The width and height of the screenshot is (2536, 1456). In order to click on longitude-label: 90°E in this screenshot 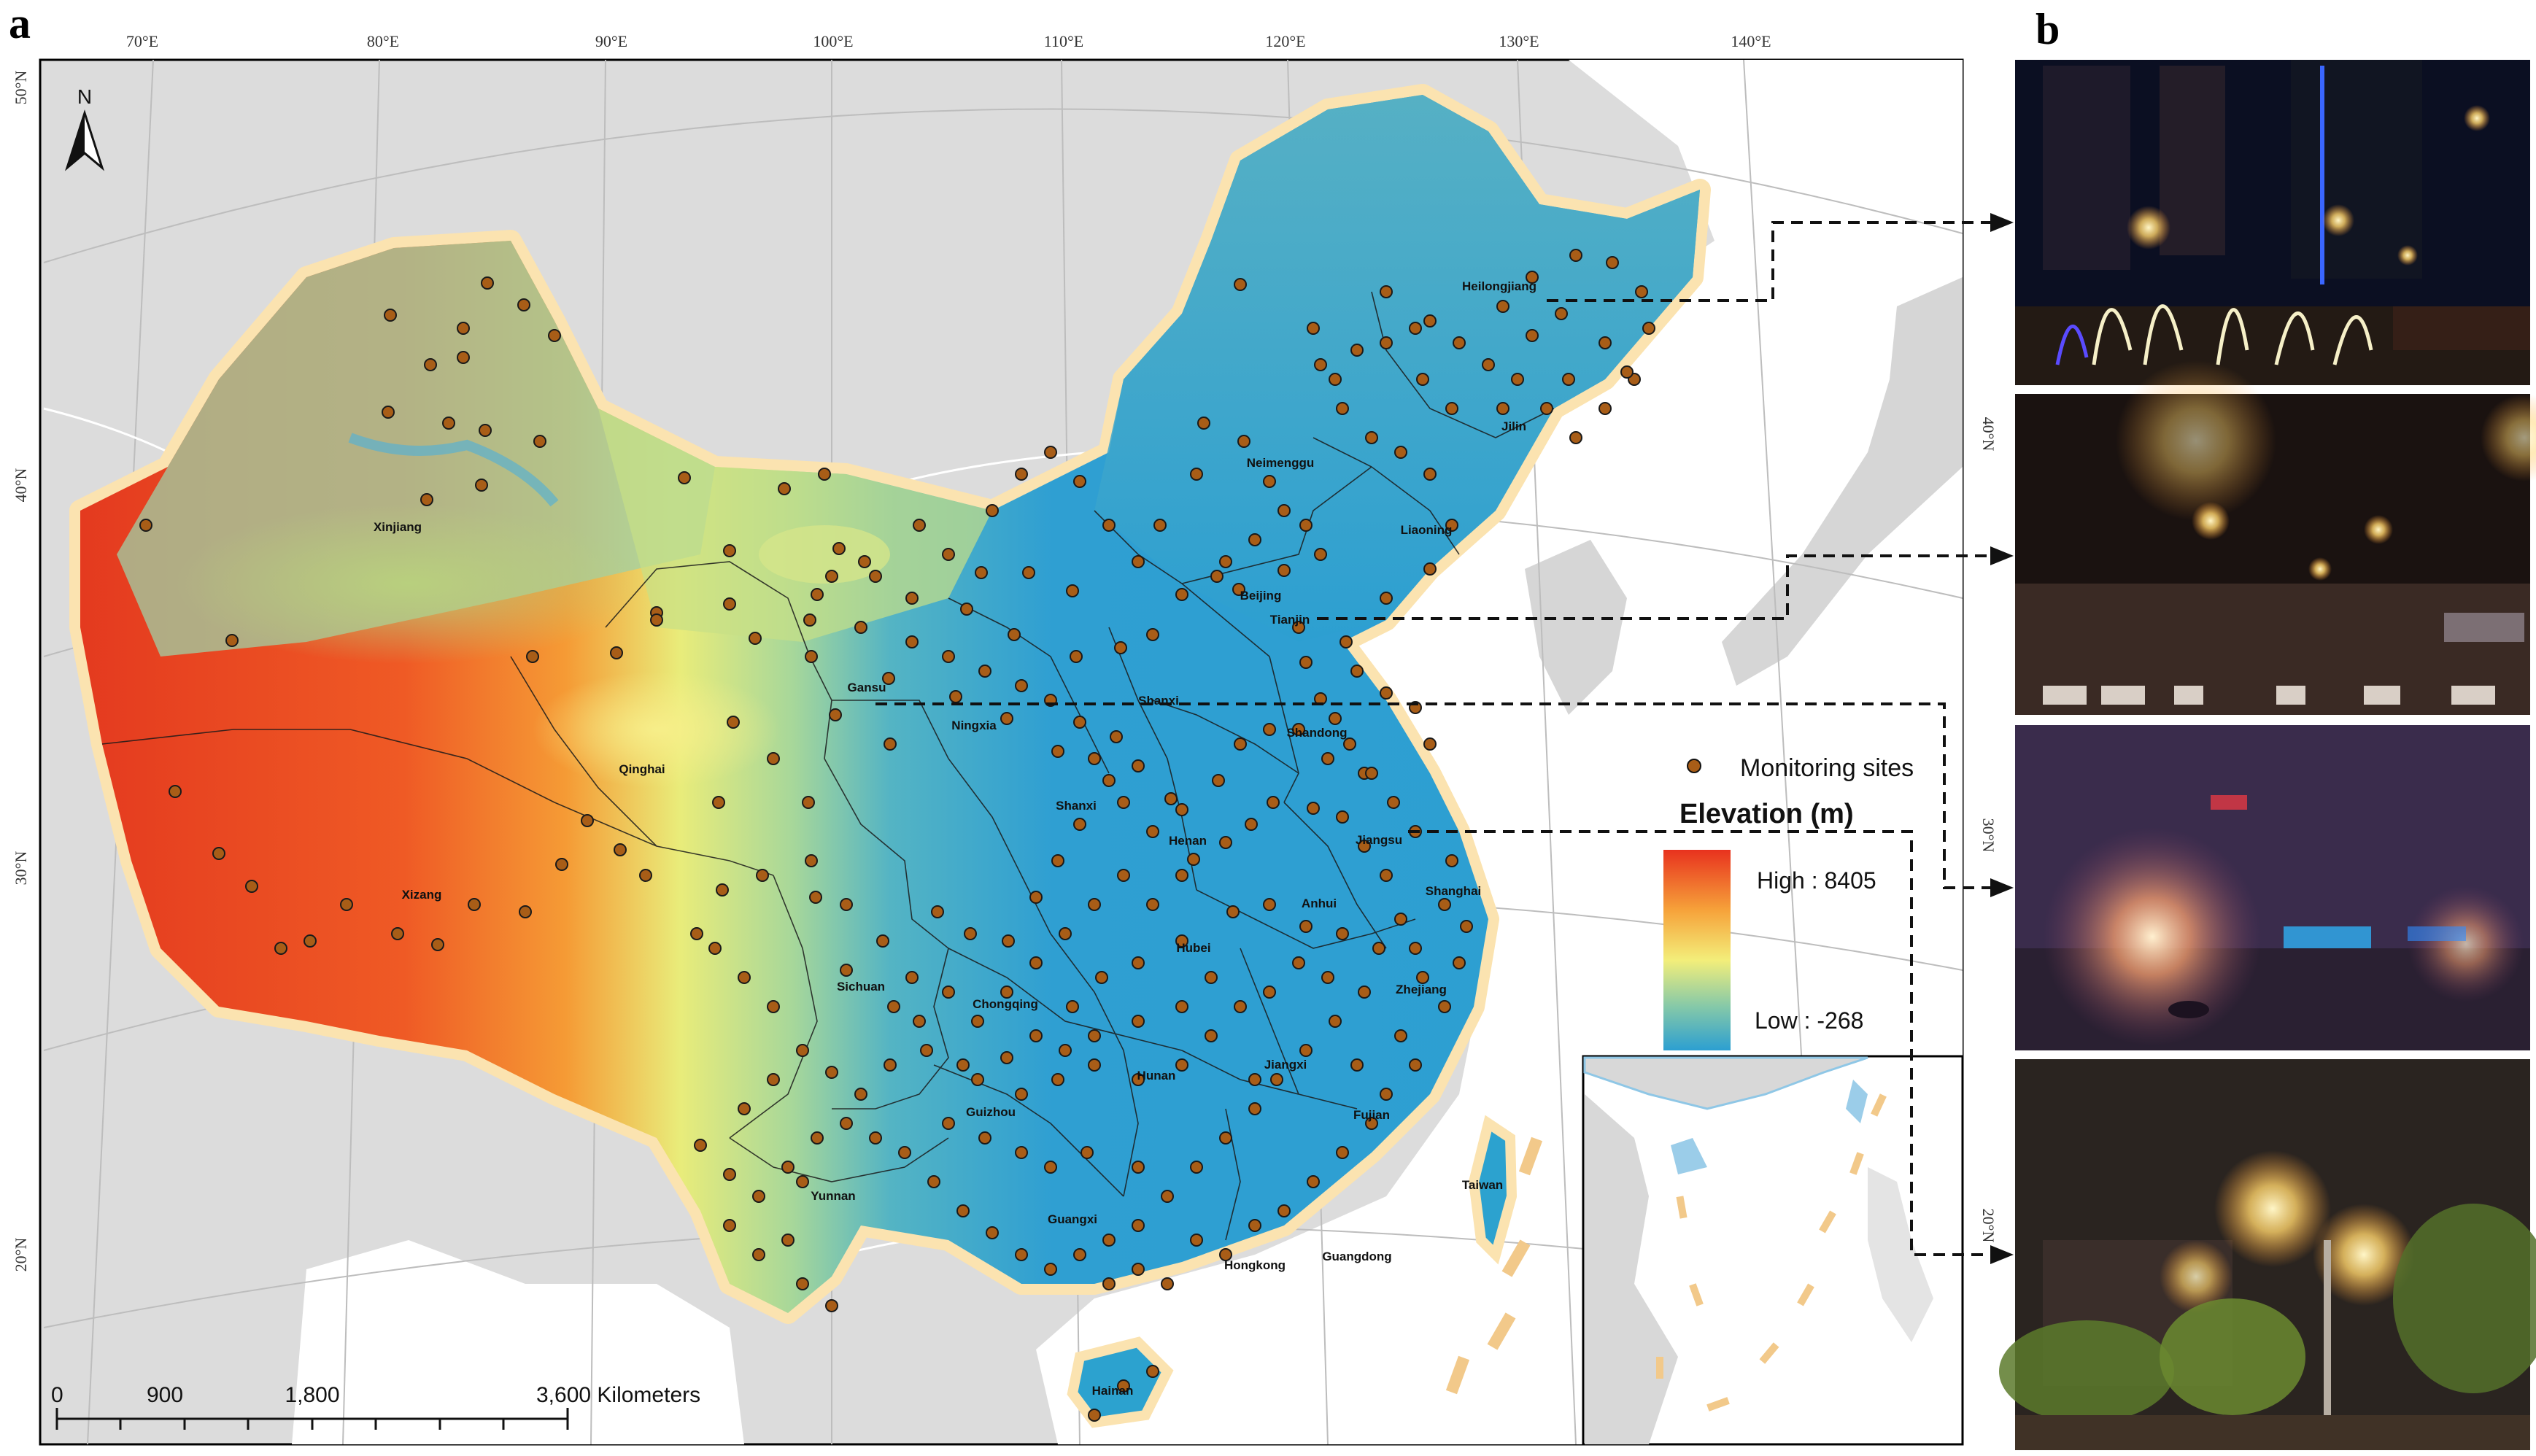, I will do `click(611, 41)`.